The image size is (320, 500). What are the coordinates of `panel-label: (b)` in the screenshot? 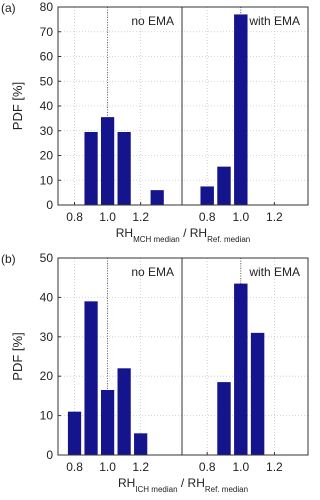 It's located at (8, 259).